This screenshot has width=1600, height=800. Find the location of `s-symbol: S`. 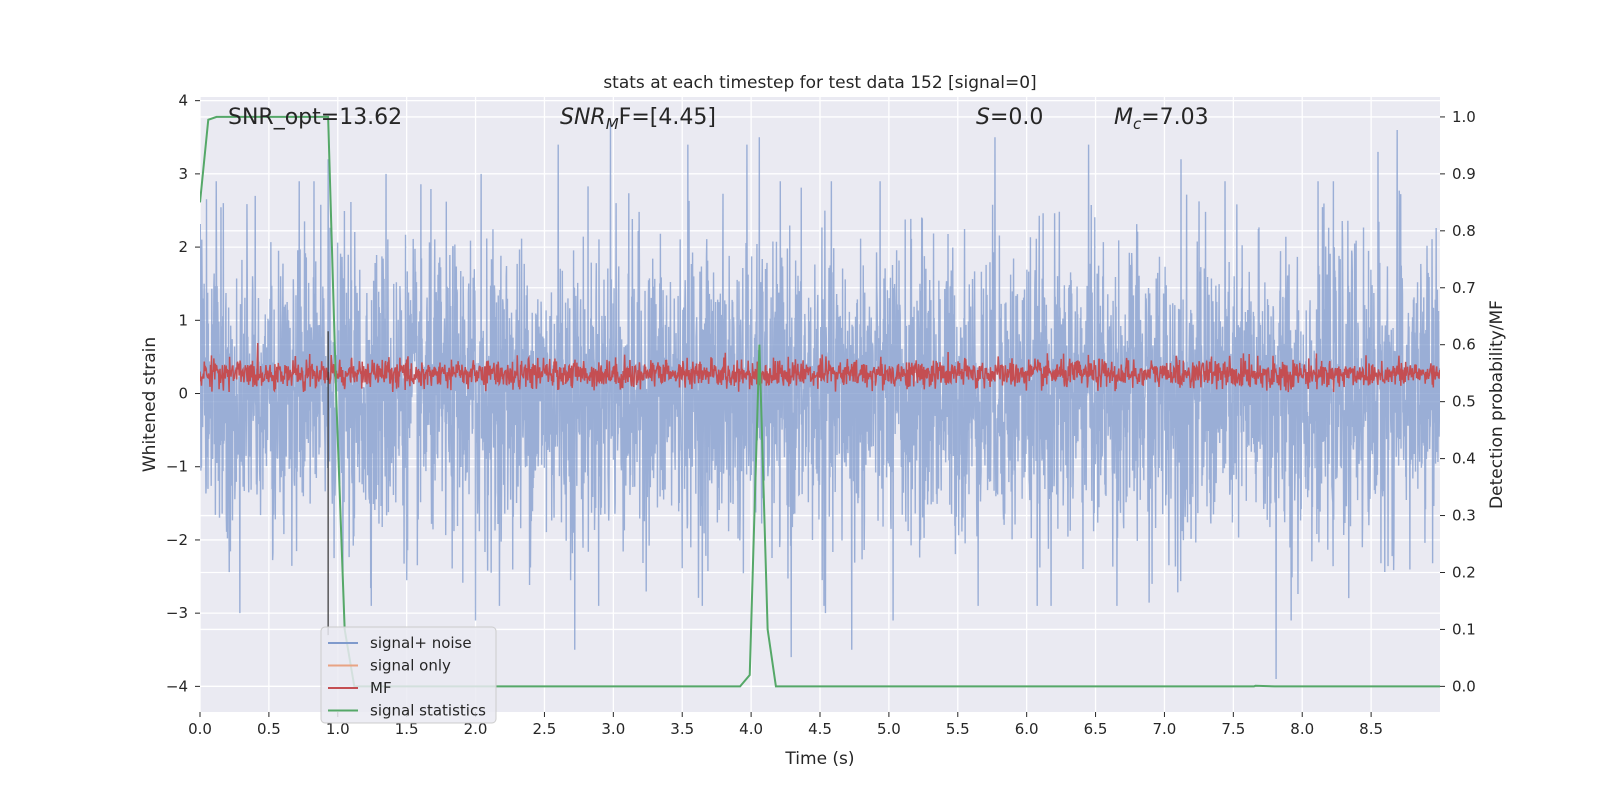

s-symbol: S is located at coordinates (983, 117).